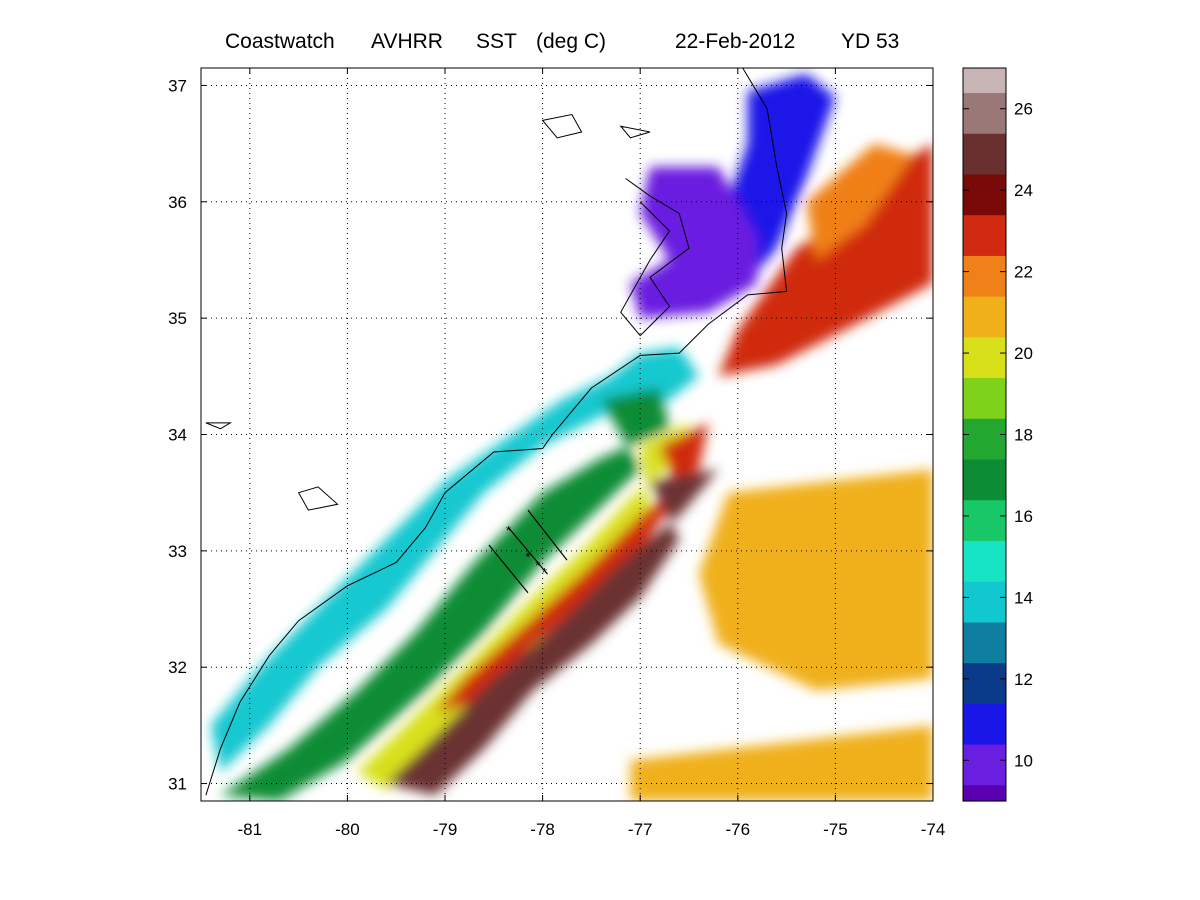 The height and width of the screenshot is (900, 1200). I want to click on lat-tick-label: 35, so click(177, 318).